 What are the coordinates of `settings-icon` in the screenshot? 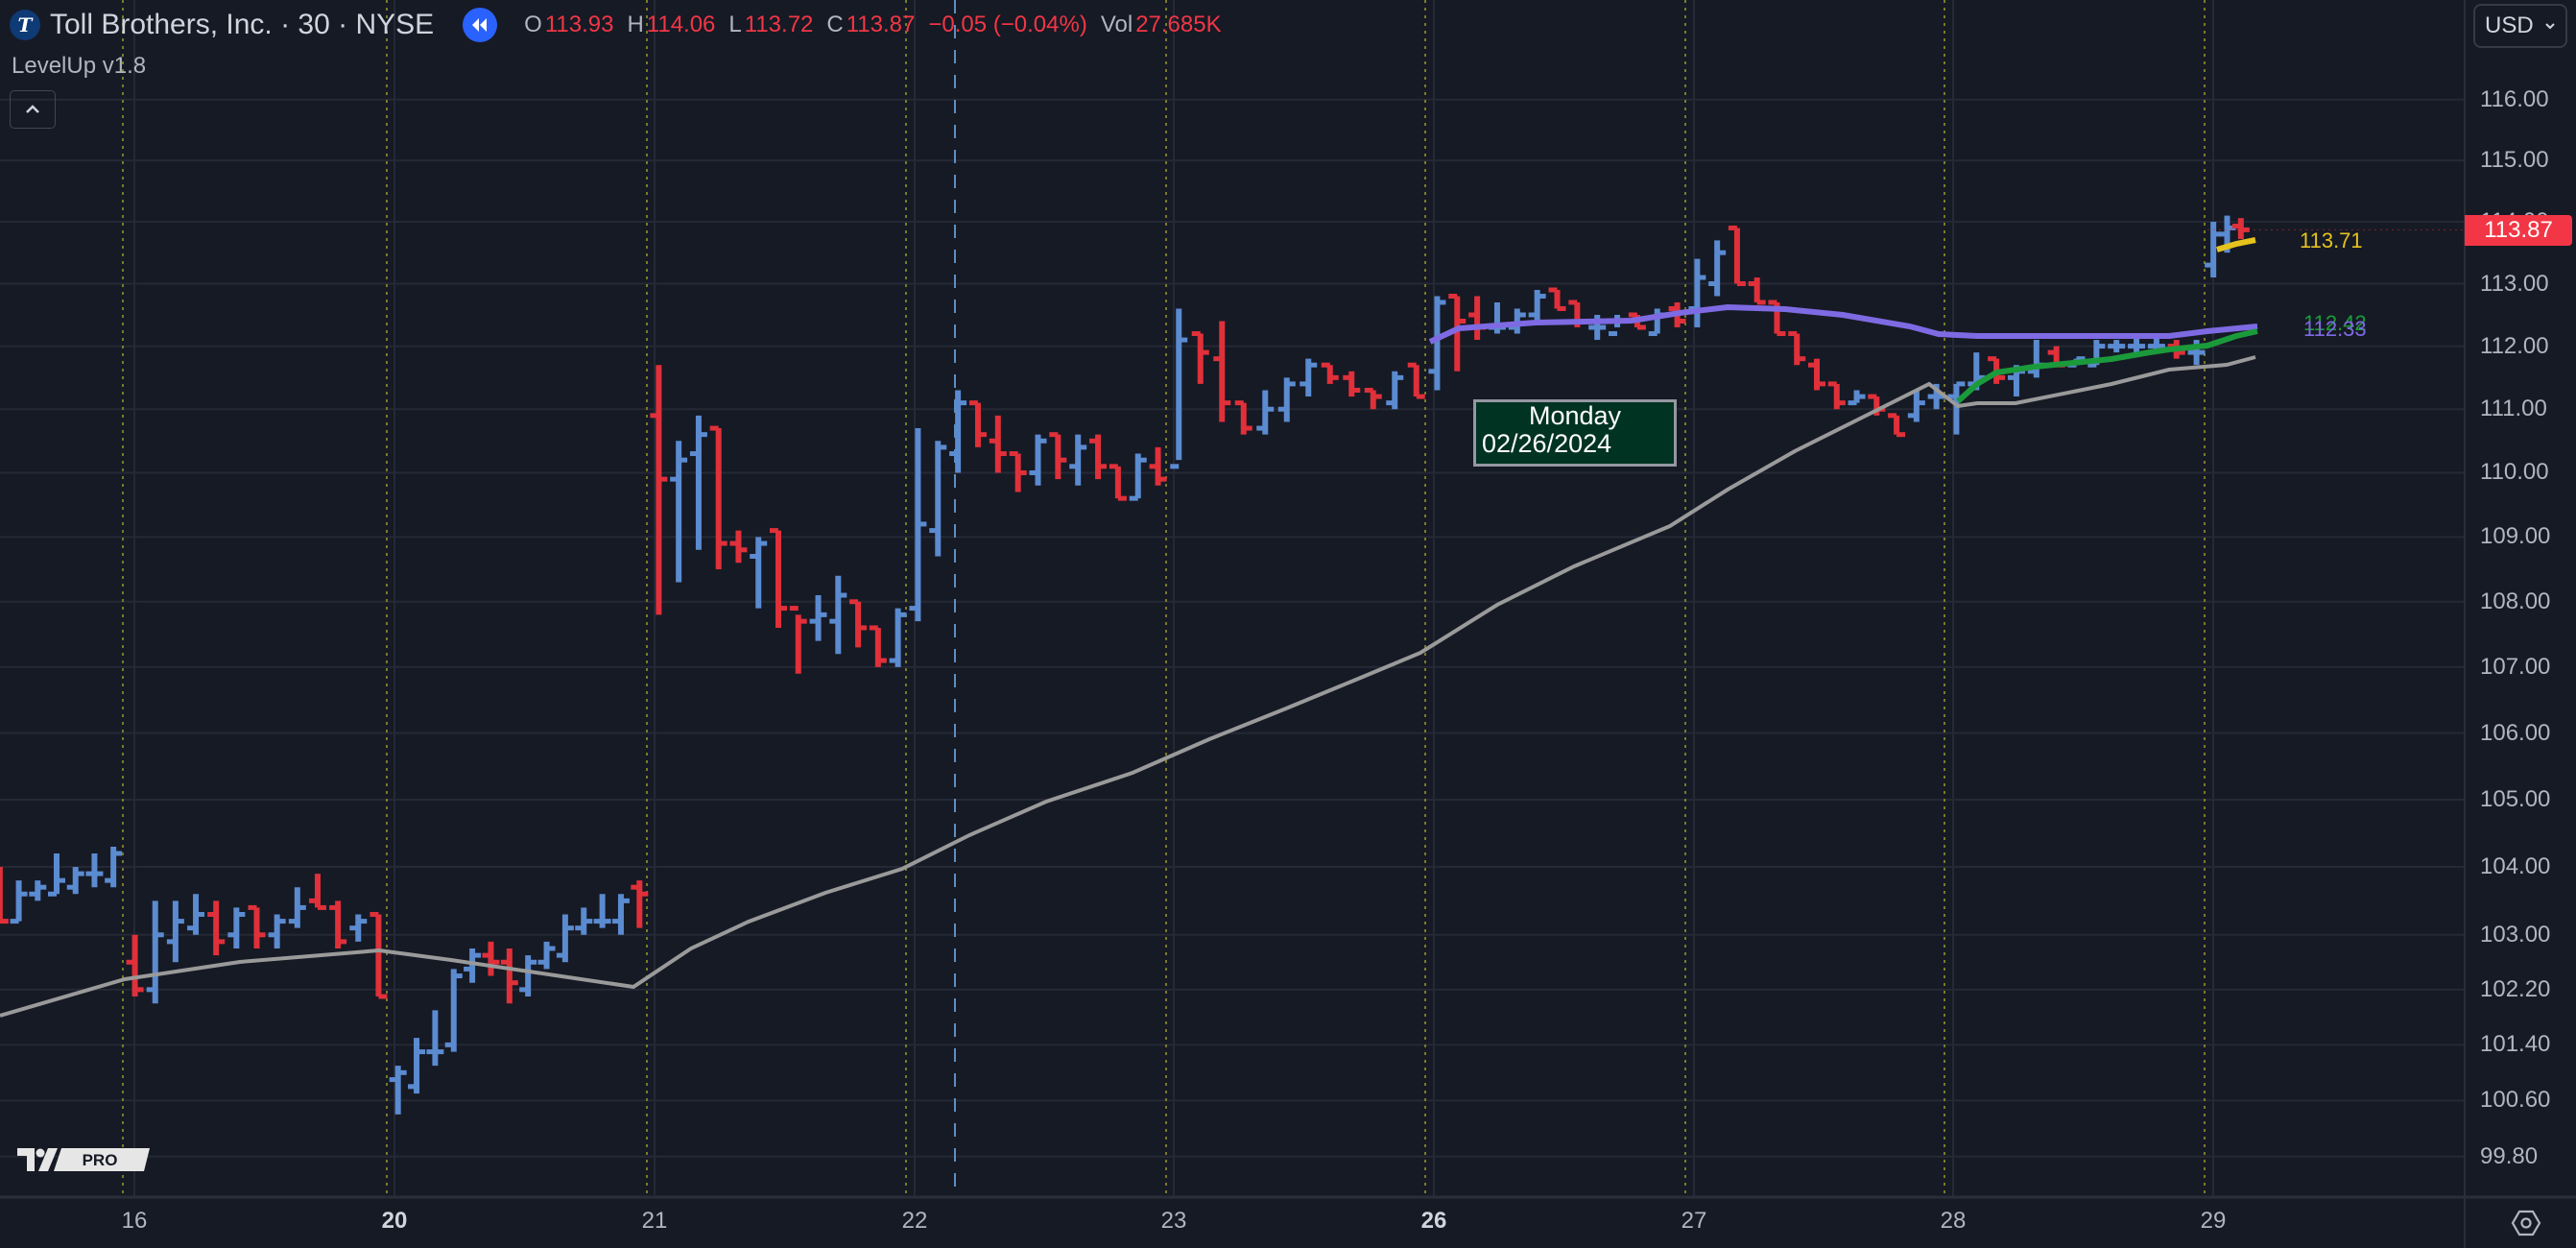 It's located at (2526, 1223).